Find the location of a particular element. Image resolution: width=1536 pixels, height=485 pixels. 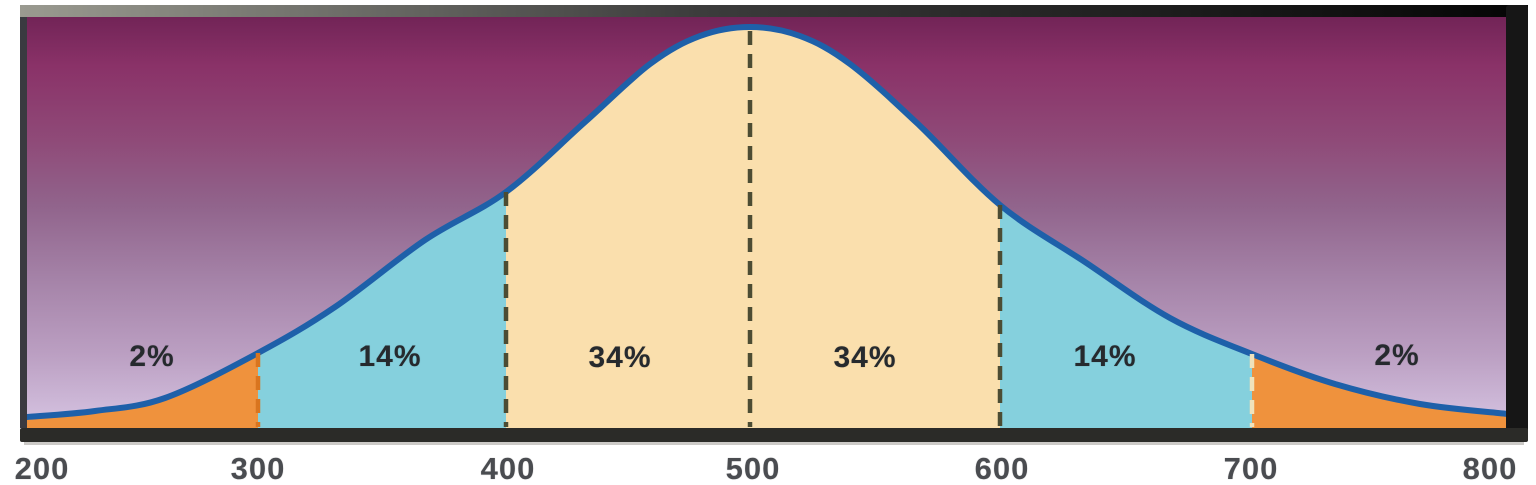

x-axis-baseline-bar is located at coordinates (774, 435).